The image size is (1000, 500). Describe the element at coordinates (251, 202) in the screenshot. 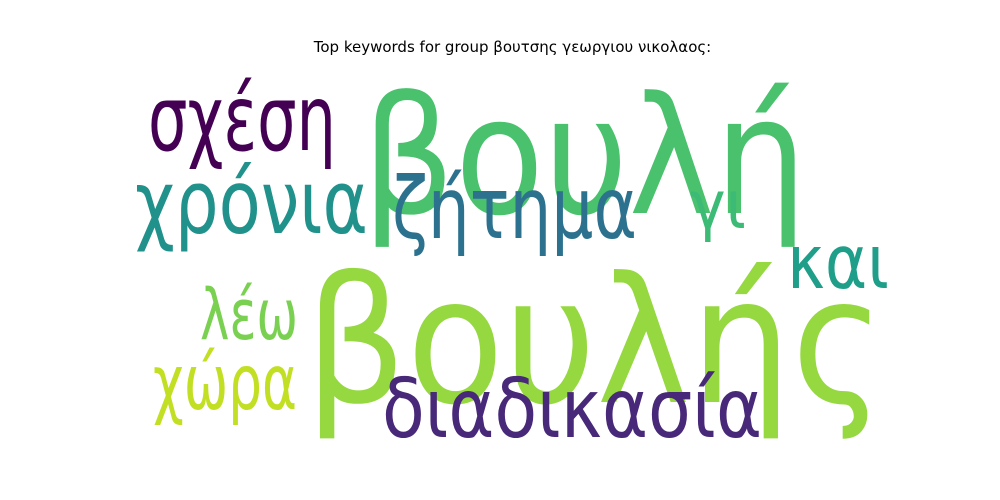

I see `word-4: χρόνια` at that location.